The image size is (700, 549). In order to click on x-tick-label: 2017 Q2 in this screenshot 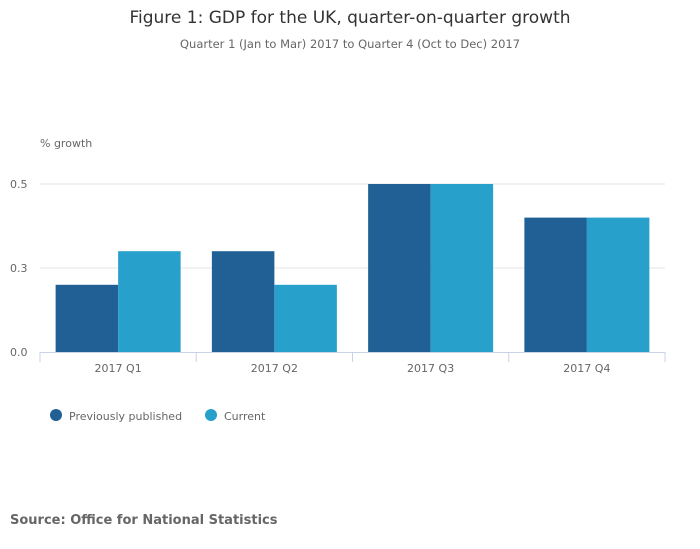, I will do `click(274, 368)`.